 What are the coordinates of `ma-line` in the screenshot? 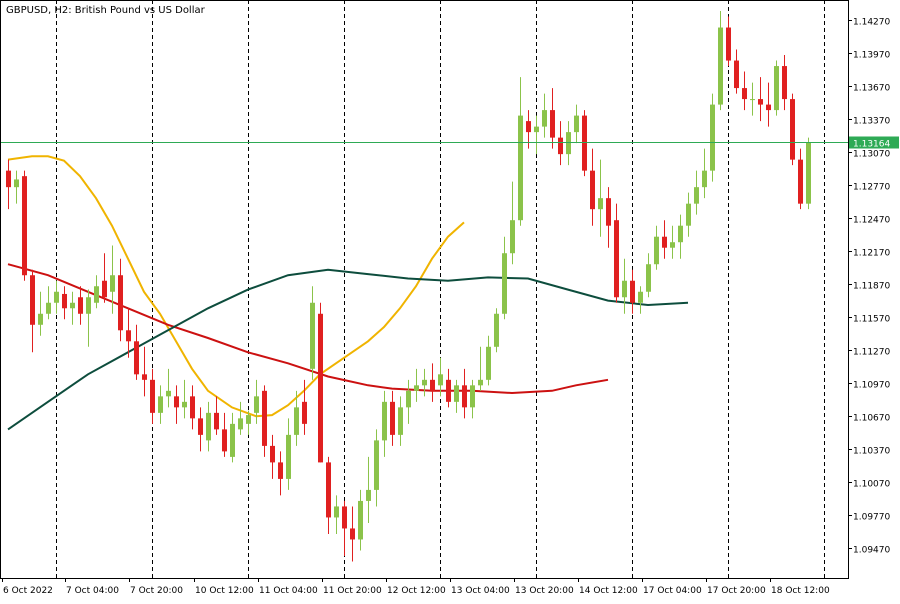 It's located at (308, 329).